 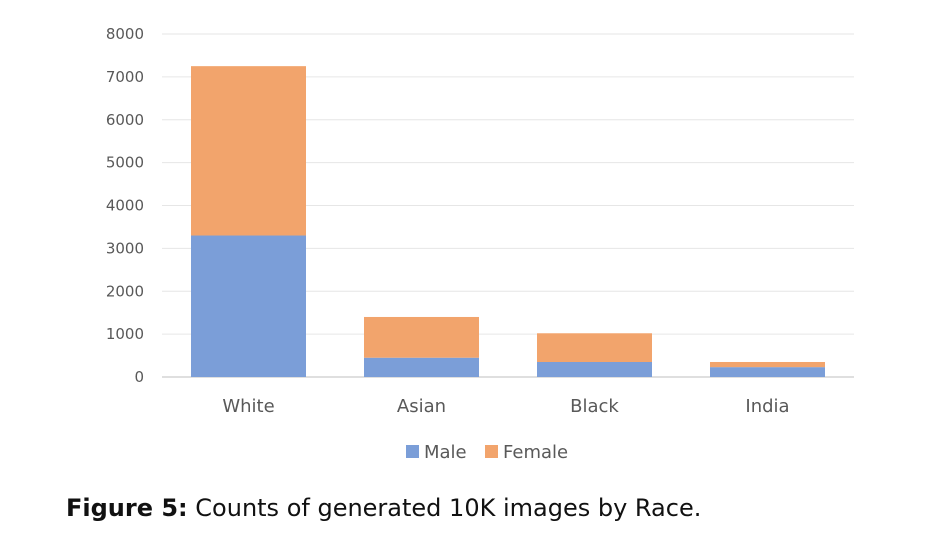 What do you see at coordinates (125, 163) in the screenshot?
I see `y-tick-label: 5000` at bounding box center [125, 163].